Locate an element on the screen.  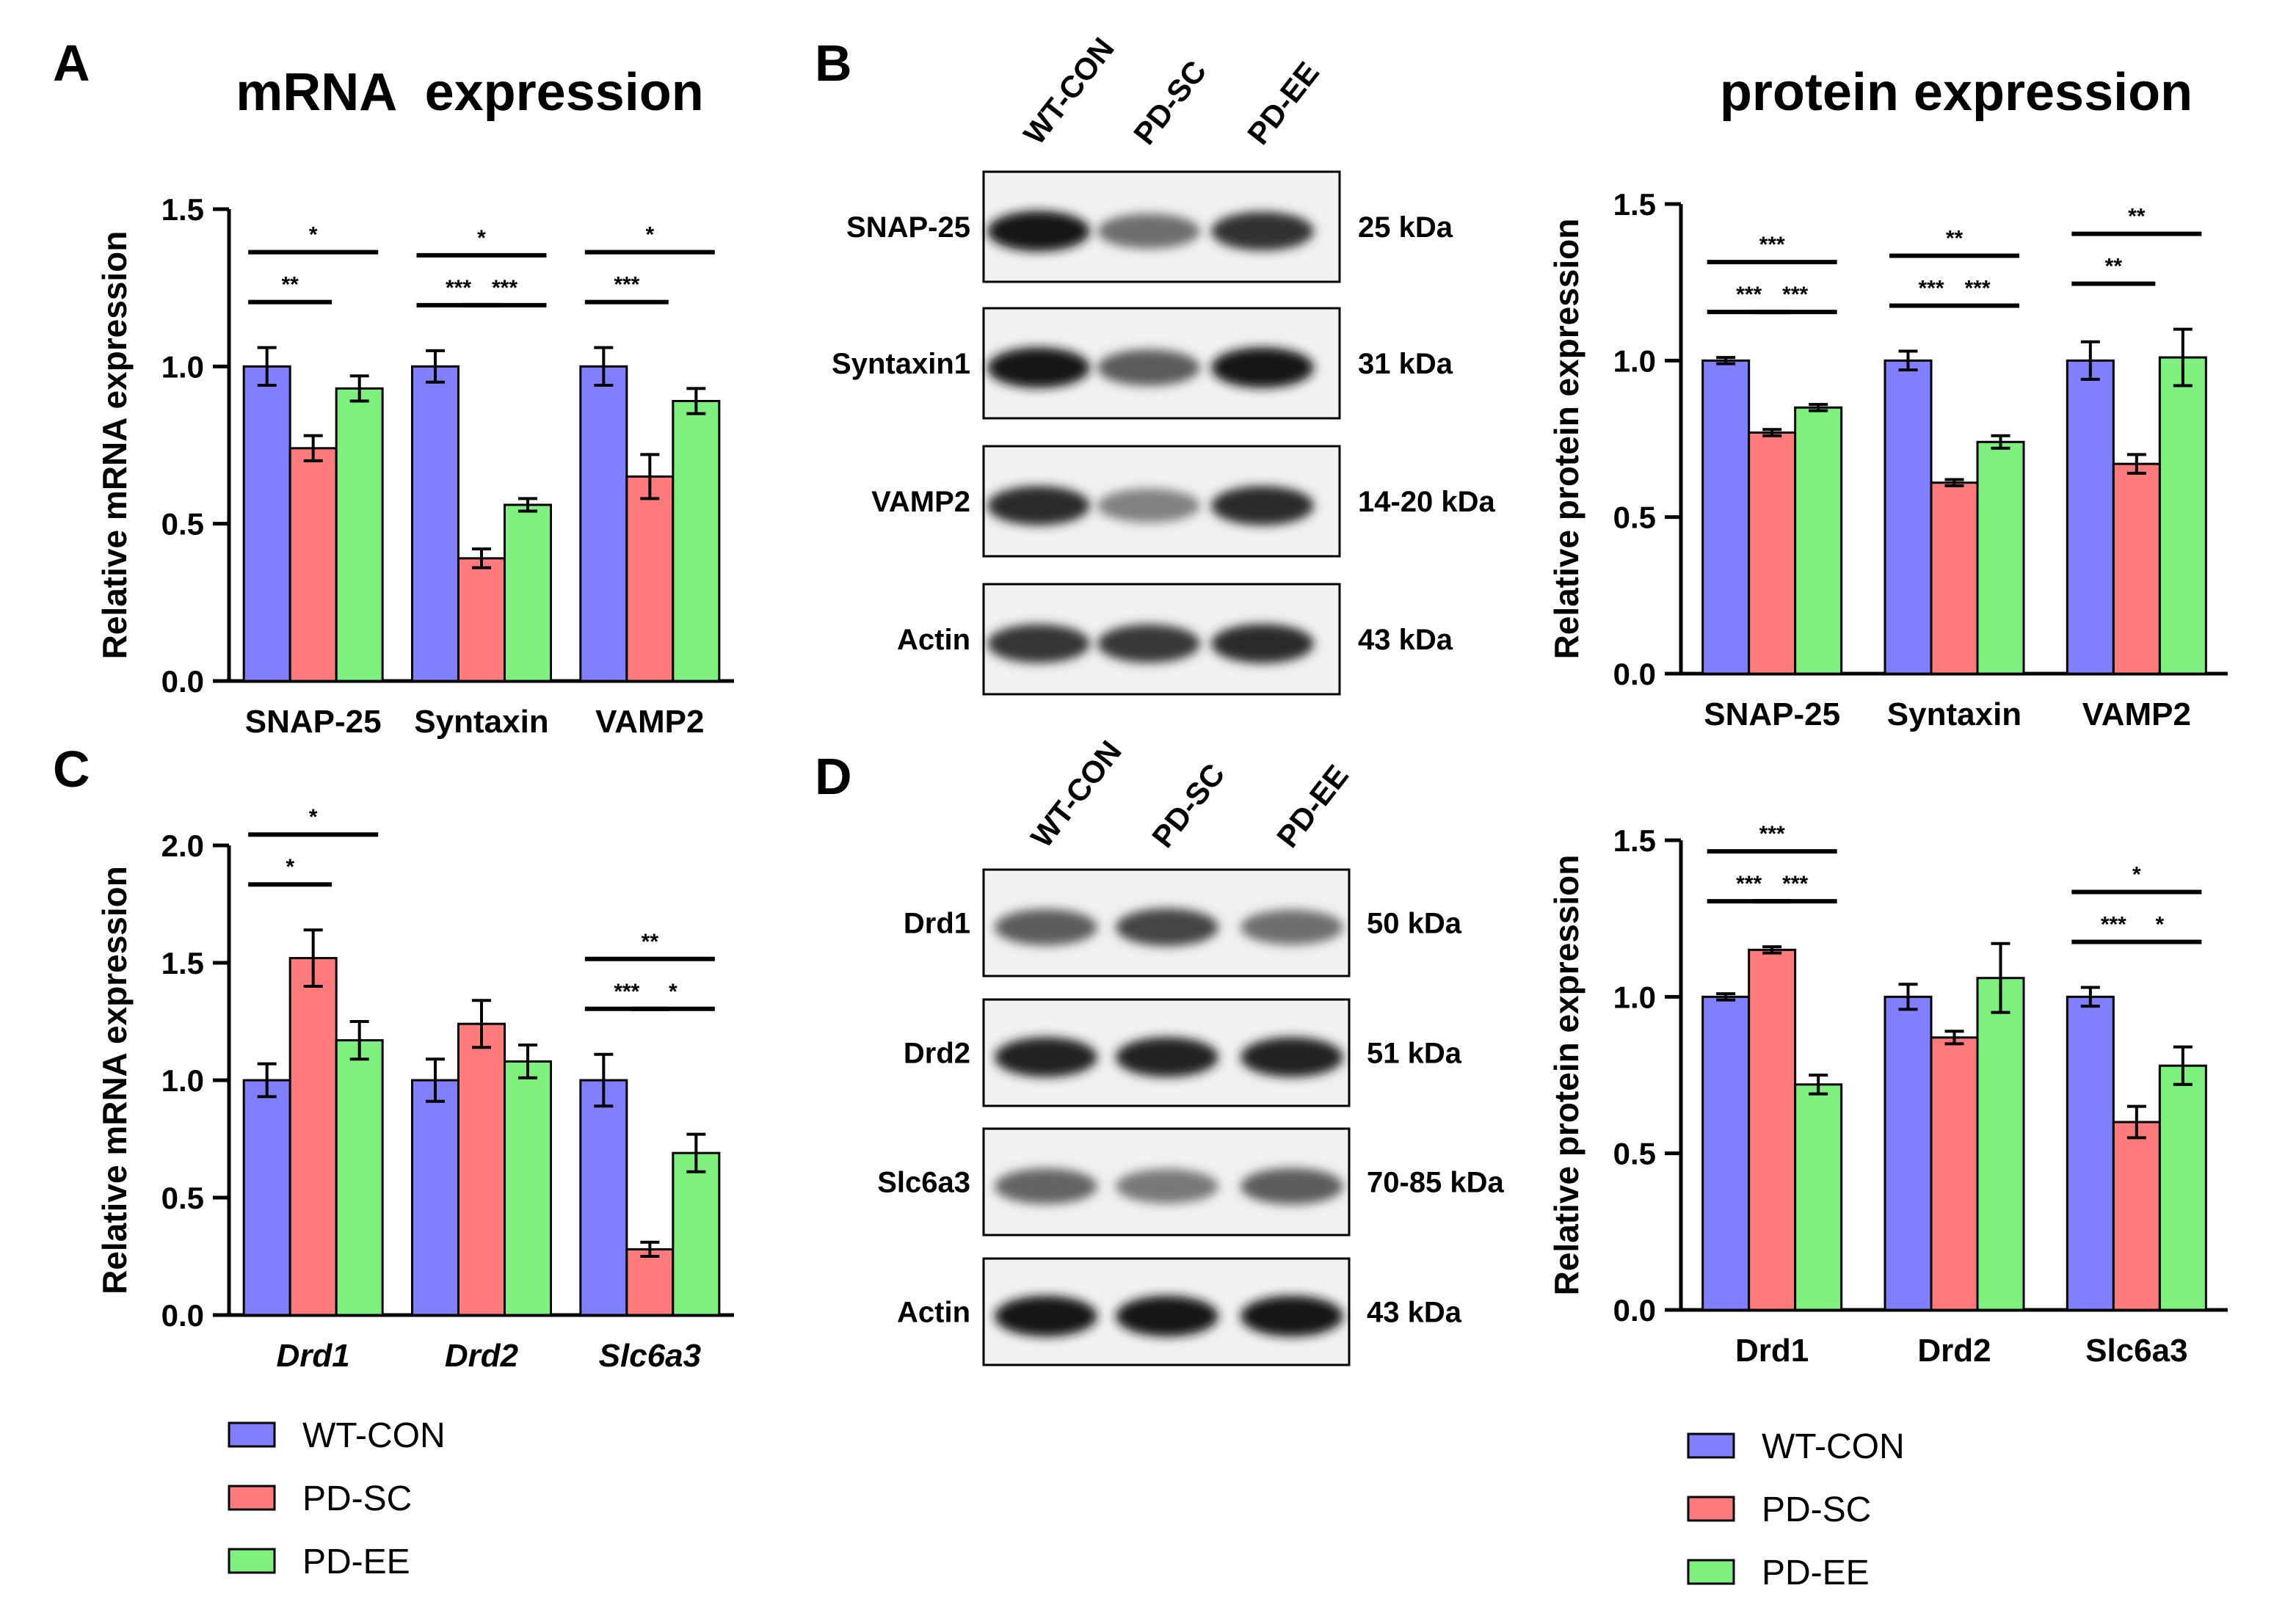
blot-kda-label: 31 kDa is located at coordinates (1405, 364).